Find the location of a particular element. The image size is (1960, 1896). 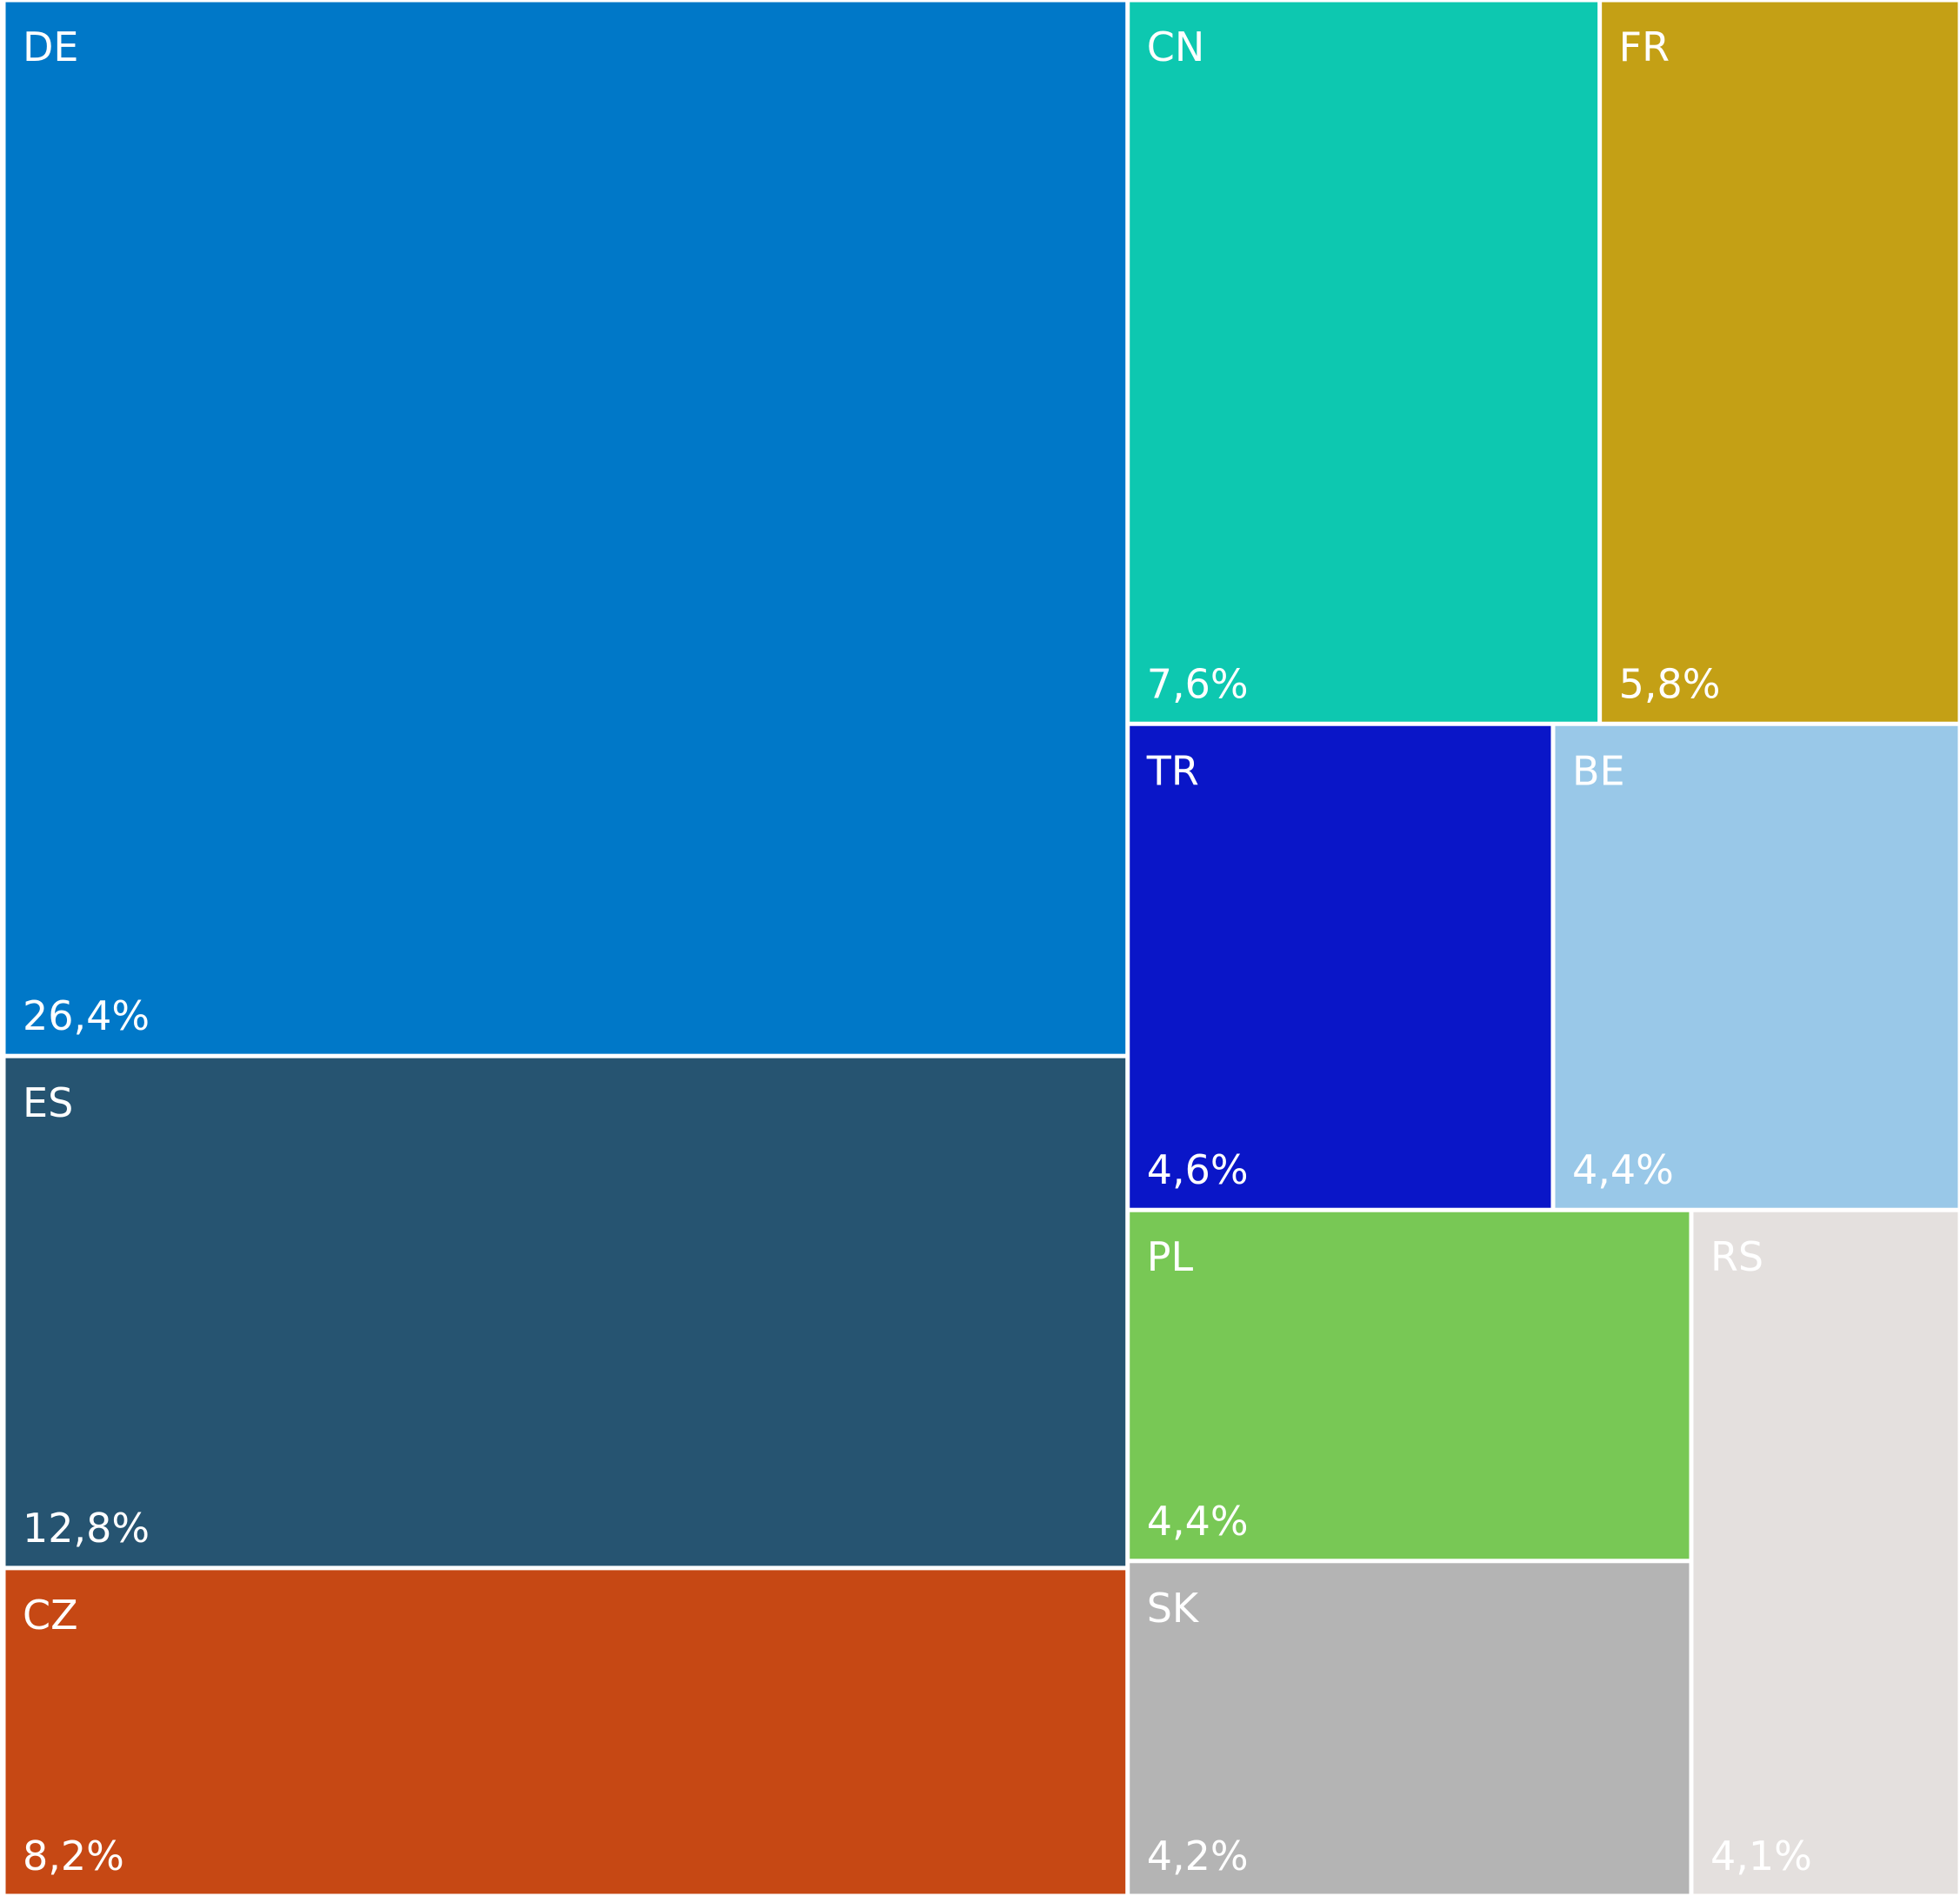

tile-label: CZ is located at coordinates (50, 1616).